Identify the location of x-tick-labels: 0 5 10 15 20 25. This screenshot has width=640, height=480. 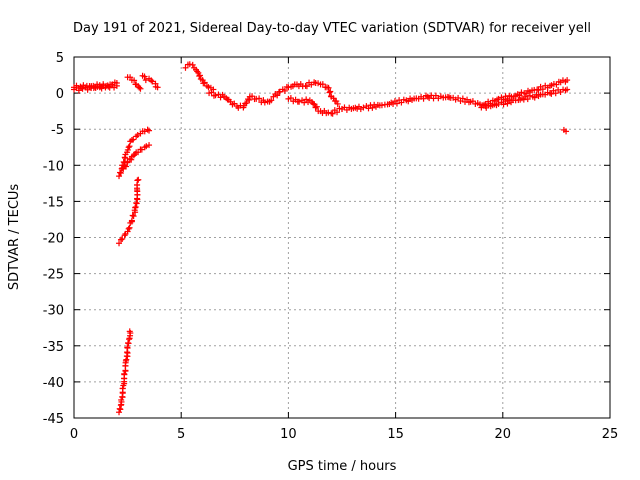
(344, 434).